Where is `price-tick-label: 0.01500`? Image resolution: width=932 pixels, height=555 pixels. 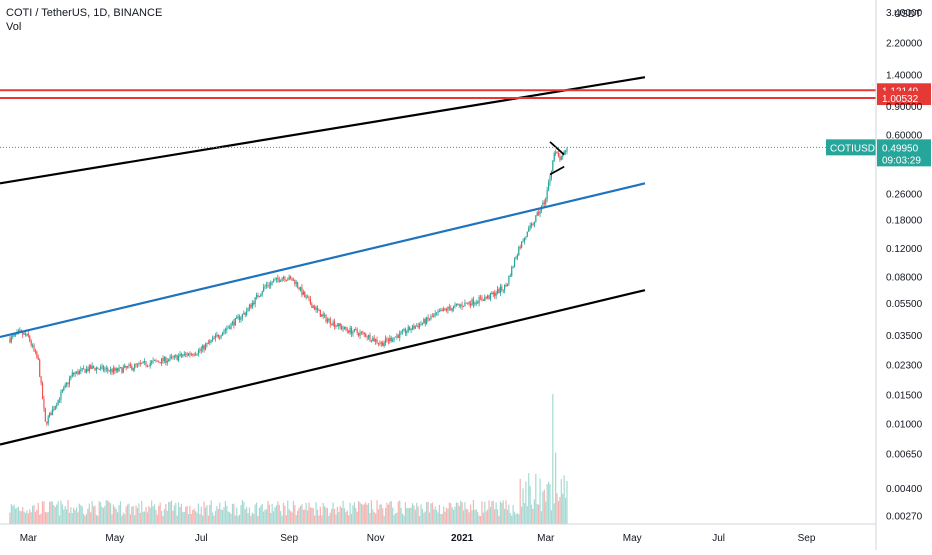
price-tick-label: 0.01500 is located at coordinates (904, 396).